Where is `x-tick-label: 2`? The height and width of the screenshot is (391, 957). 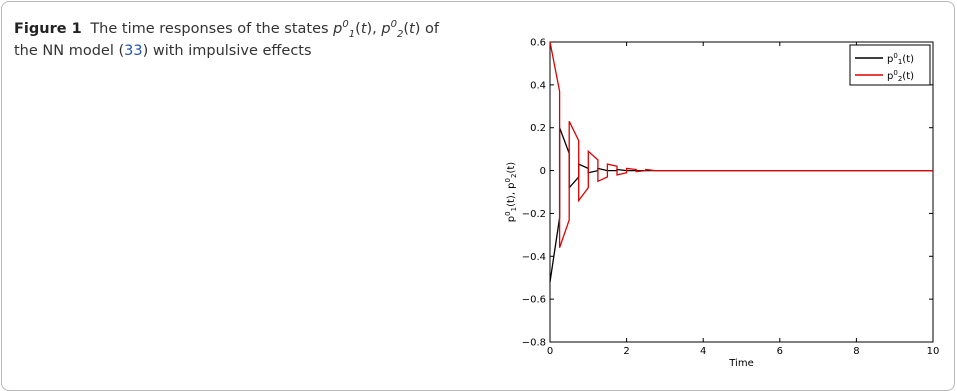 x-tick-label: 2 is located at coordinates (626, 351).